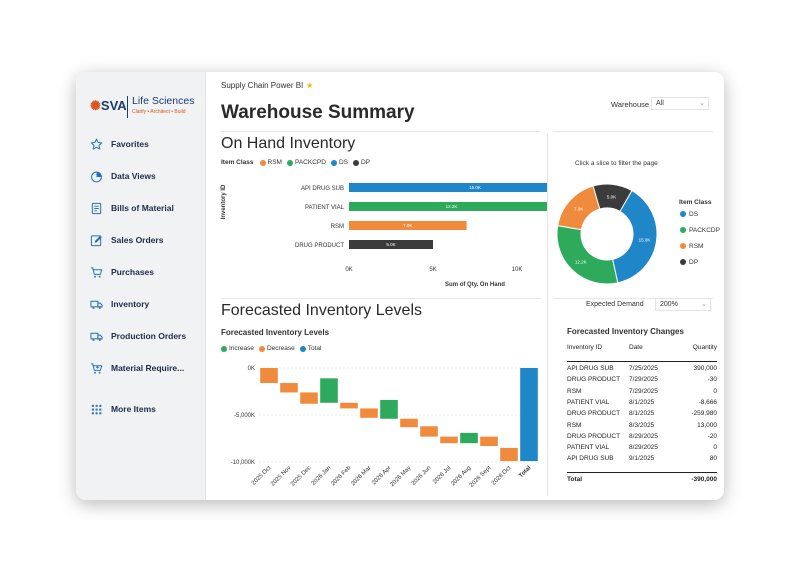 This screenshot has height=573, width=800. I want to click on table-cell: API DRUG SUB, so click(590, 459).